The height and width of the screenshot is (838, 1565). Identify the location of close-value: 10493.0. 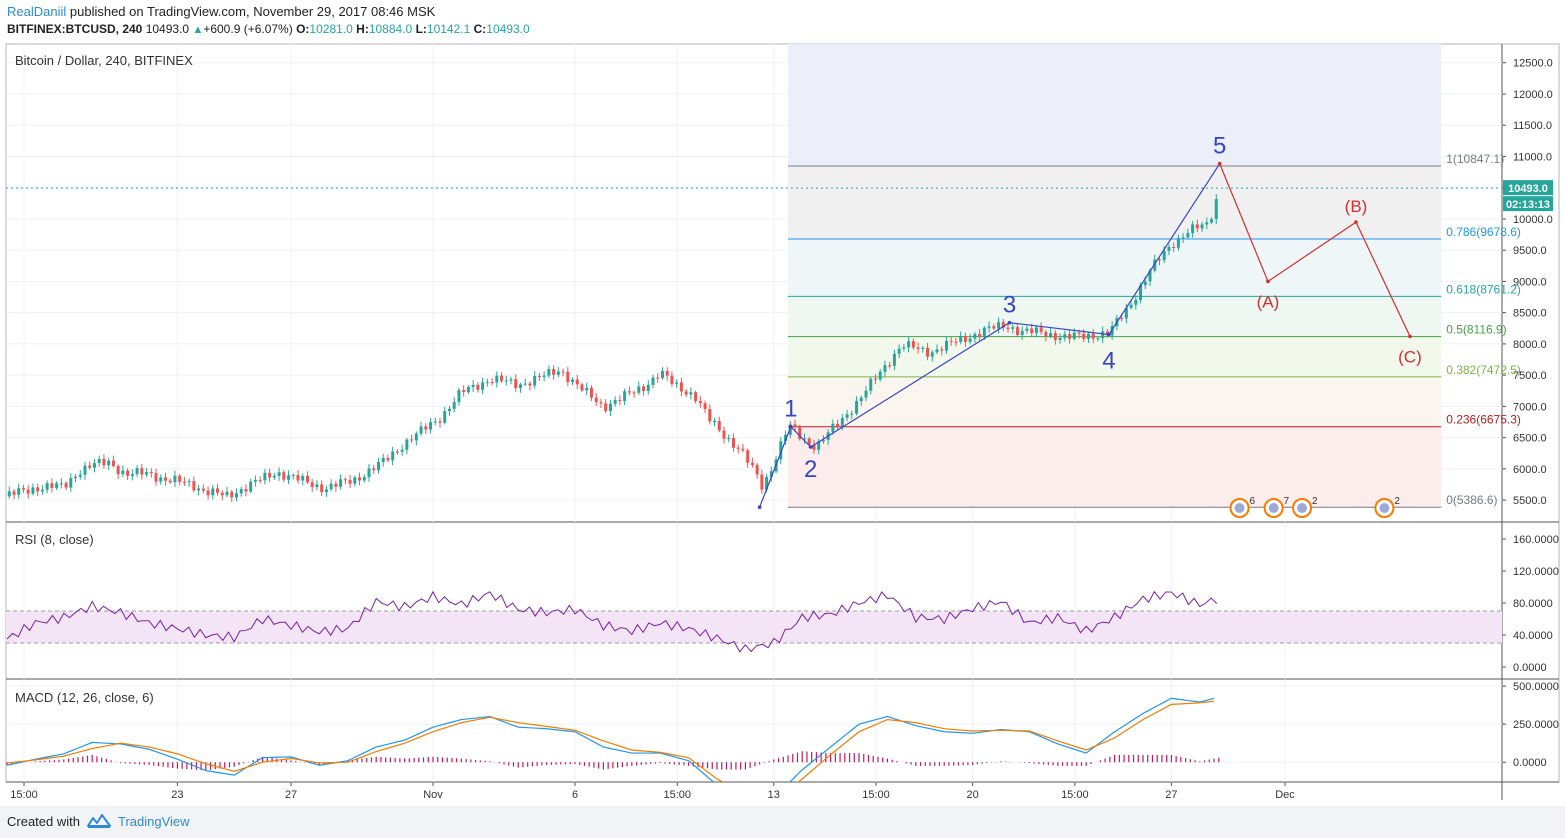
(508, 29).